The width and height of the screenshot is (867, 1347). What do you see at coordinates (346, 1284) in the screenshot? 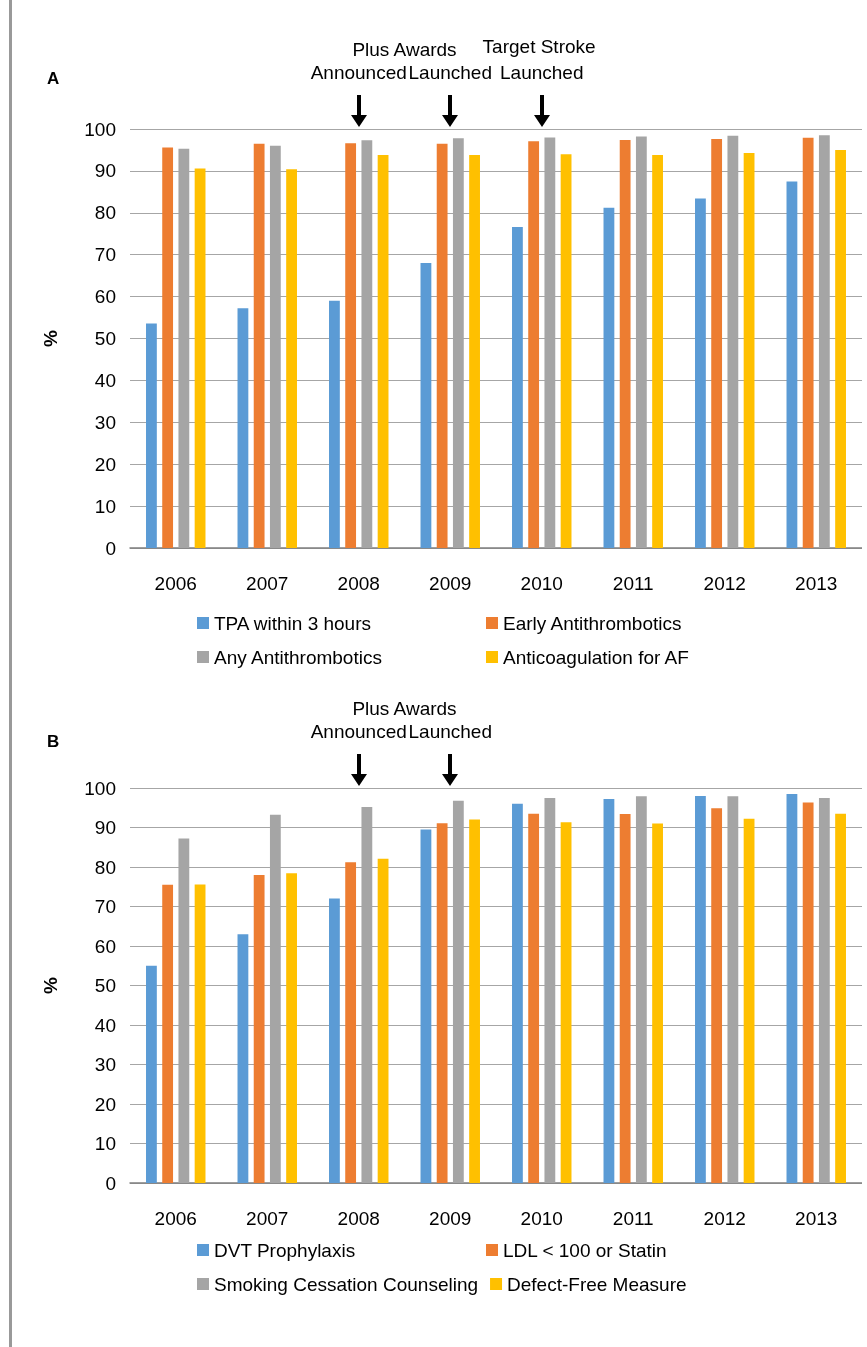
I see `legend-label: Smoking Cessation Counseling` at bounding box center [346, 1284].